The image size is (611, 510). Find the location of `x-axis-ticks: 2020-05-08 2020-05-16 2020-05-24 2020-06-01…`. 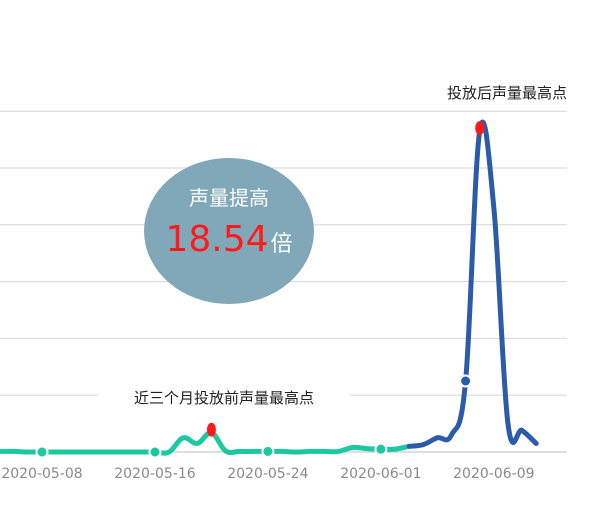

x-axis-ticks: 2020-05-08 2020-05-16 2020-05-24 2020-06-01… is located at coordinates (267, 474).